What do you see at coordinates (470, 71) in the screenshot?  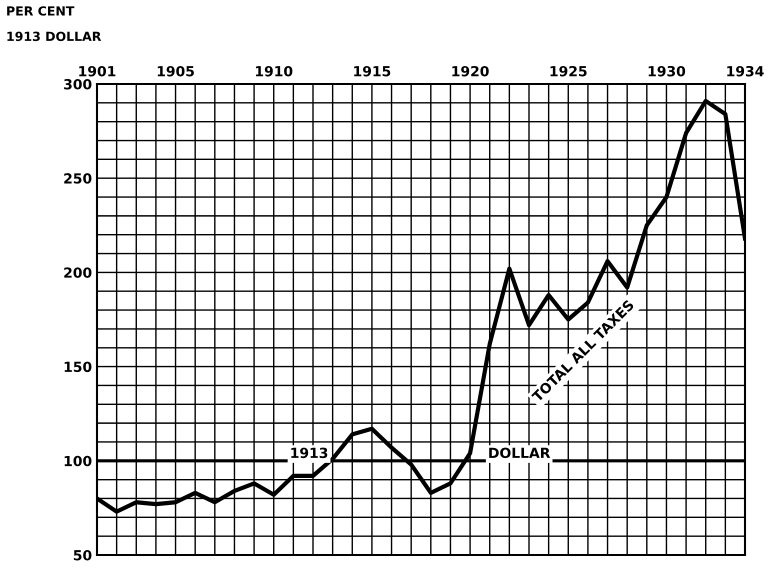 I see `x-tick-label: 1920` at bounding box center [470, 71].